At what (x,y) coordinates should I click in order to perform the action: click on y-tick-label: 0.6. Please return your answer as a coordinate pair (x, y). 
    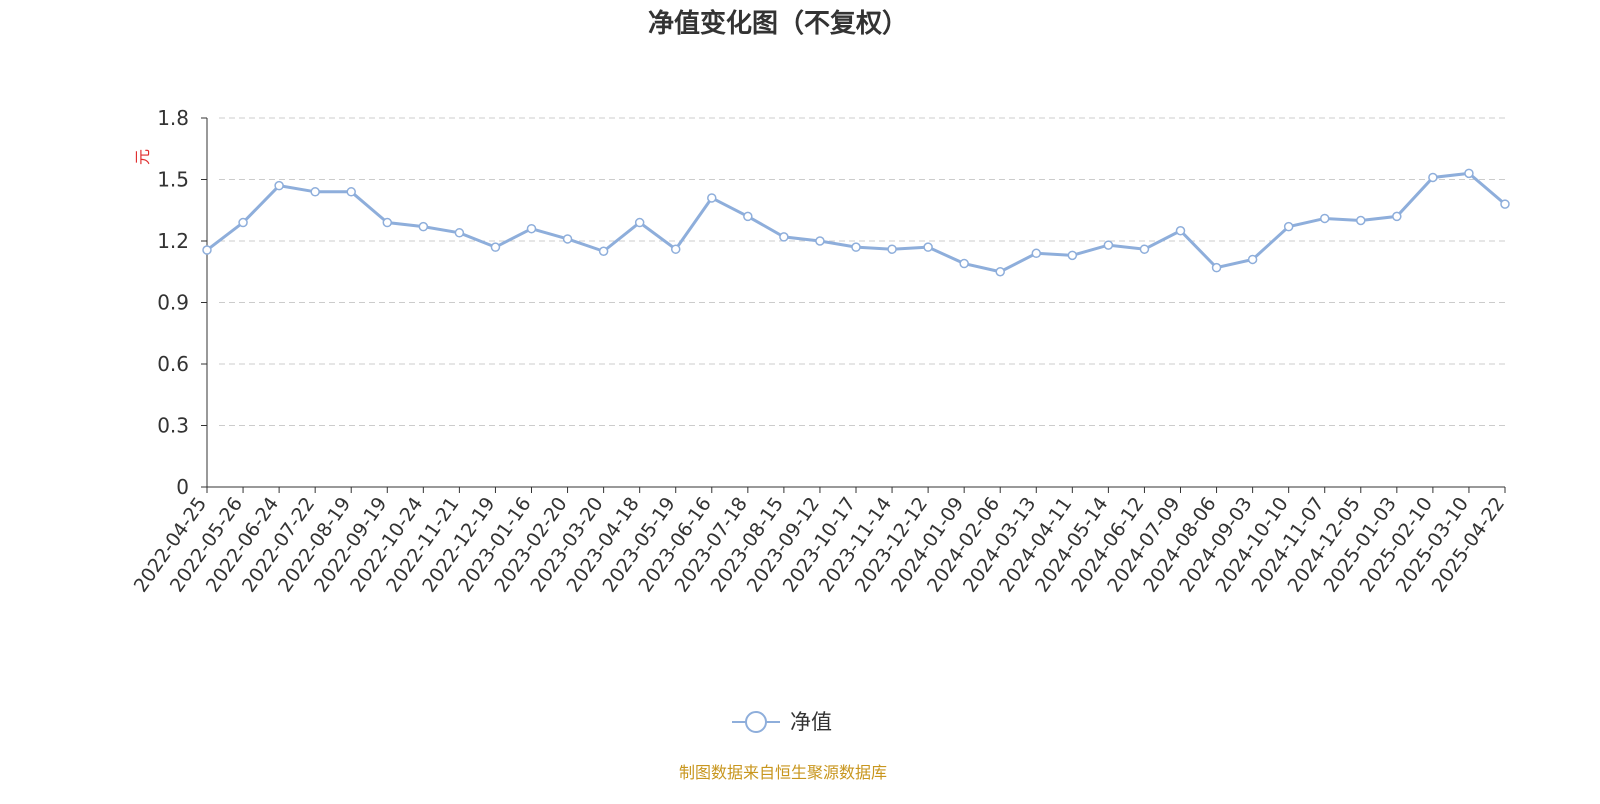
    Looking at the image, I should click on (173, 364).